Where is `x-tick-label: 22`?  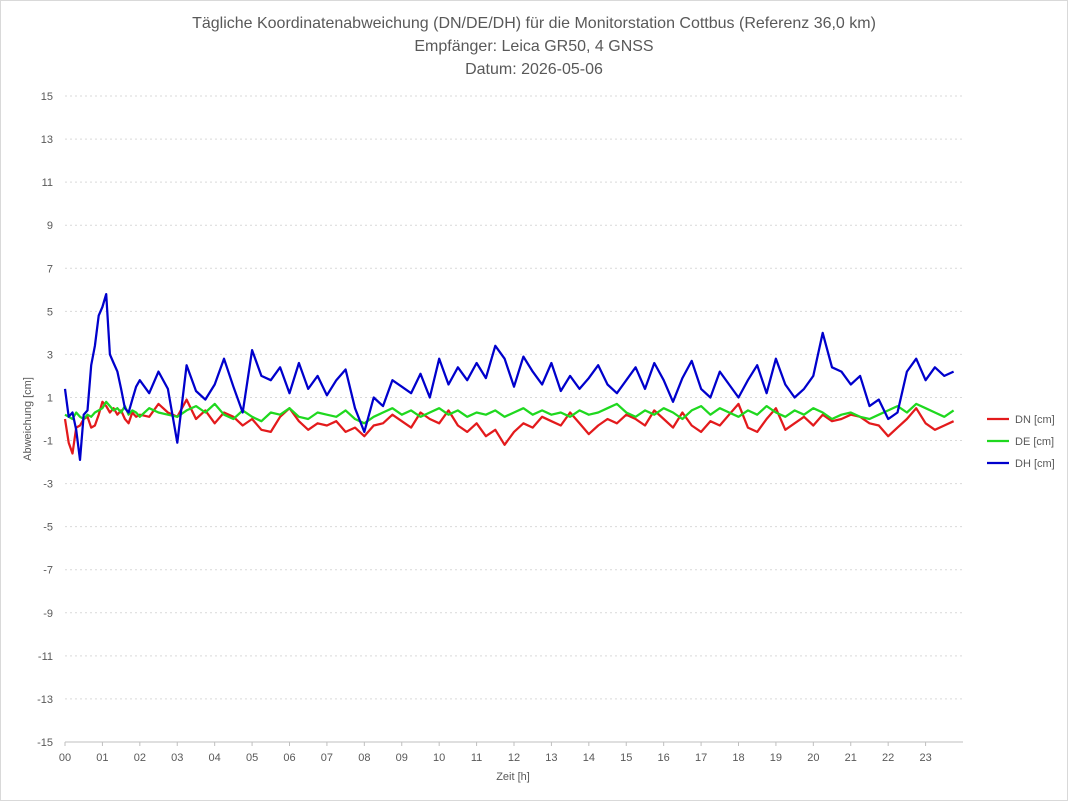
x-tick-label: 22 is located at coordinates (888, 758).